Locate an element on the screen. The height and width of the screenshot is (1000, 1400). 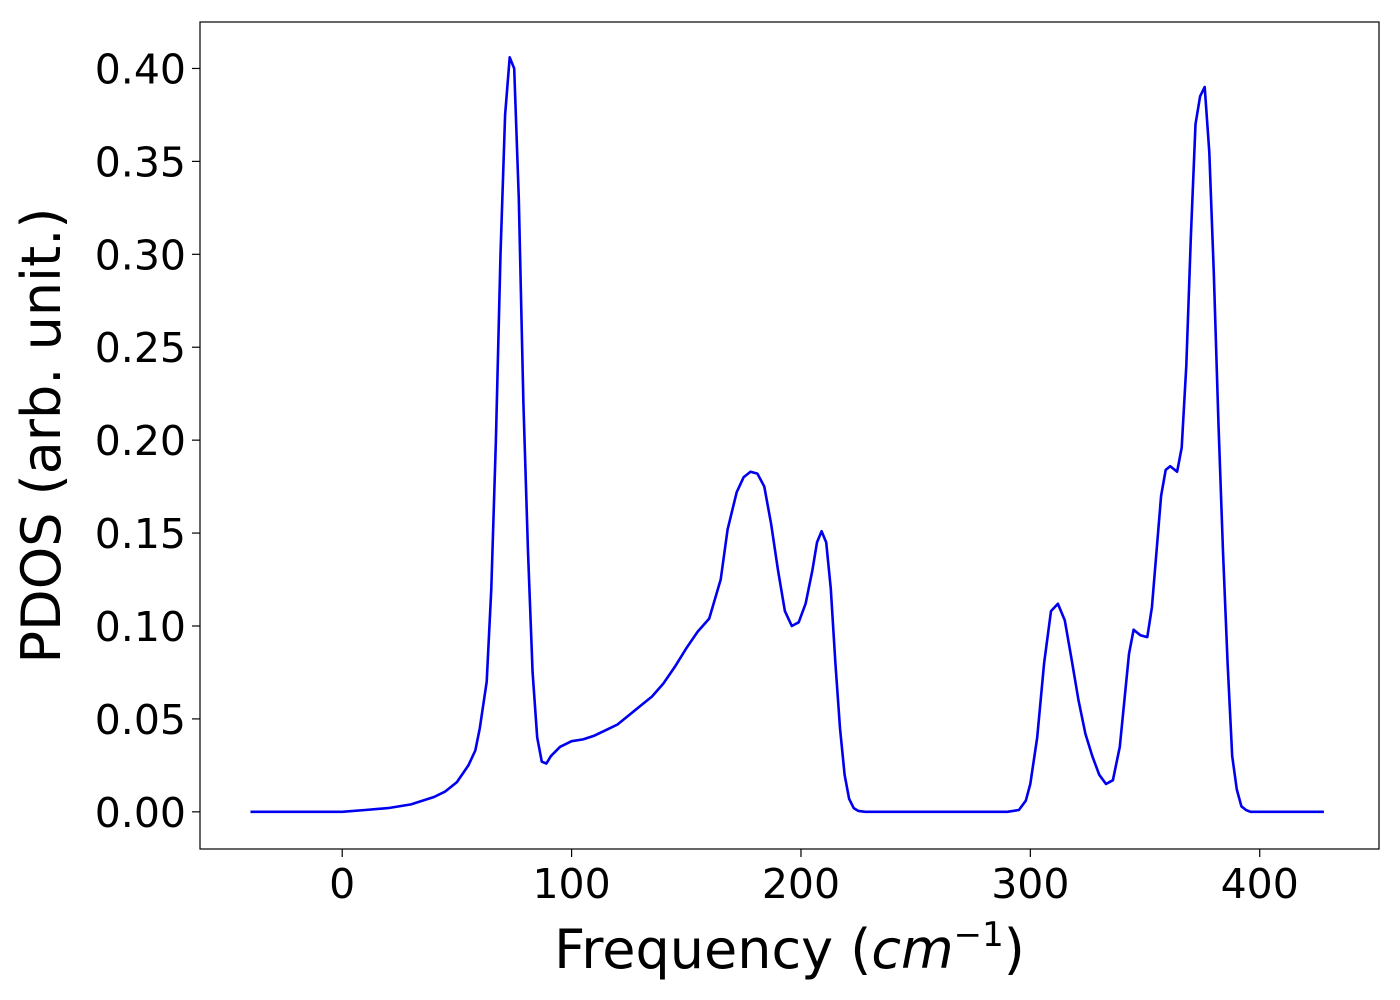
y-axis-ticks: 0.00 0.05 0.10 0.15 0.20 0.25 0.30 0.35 0.40 is located at coordinates (147, 441).